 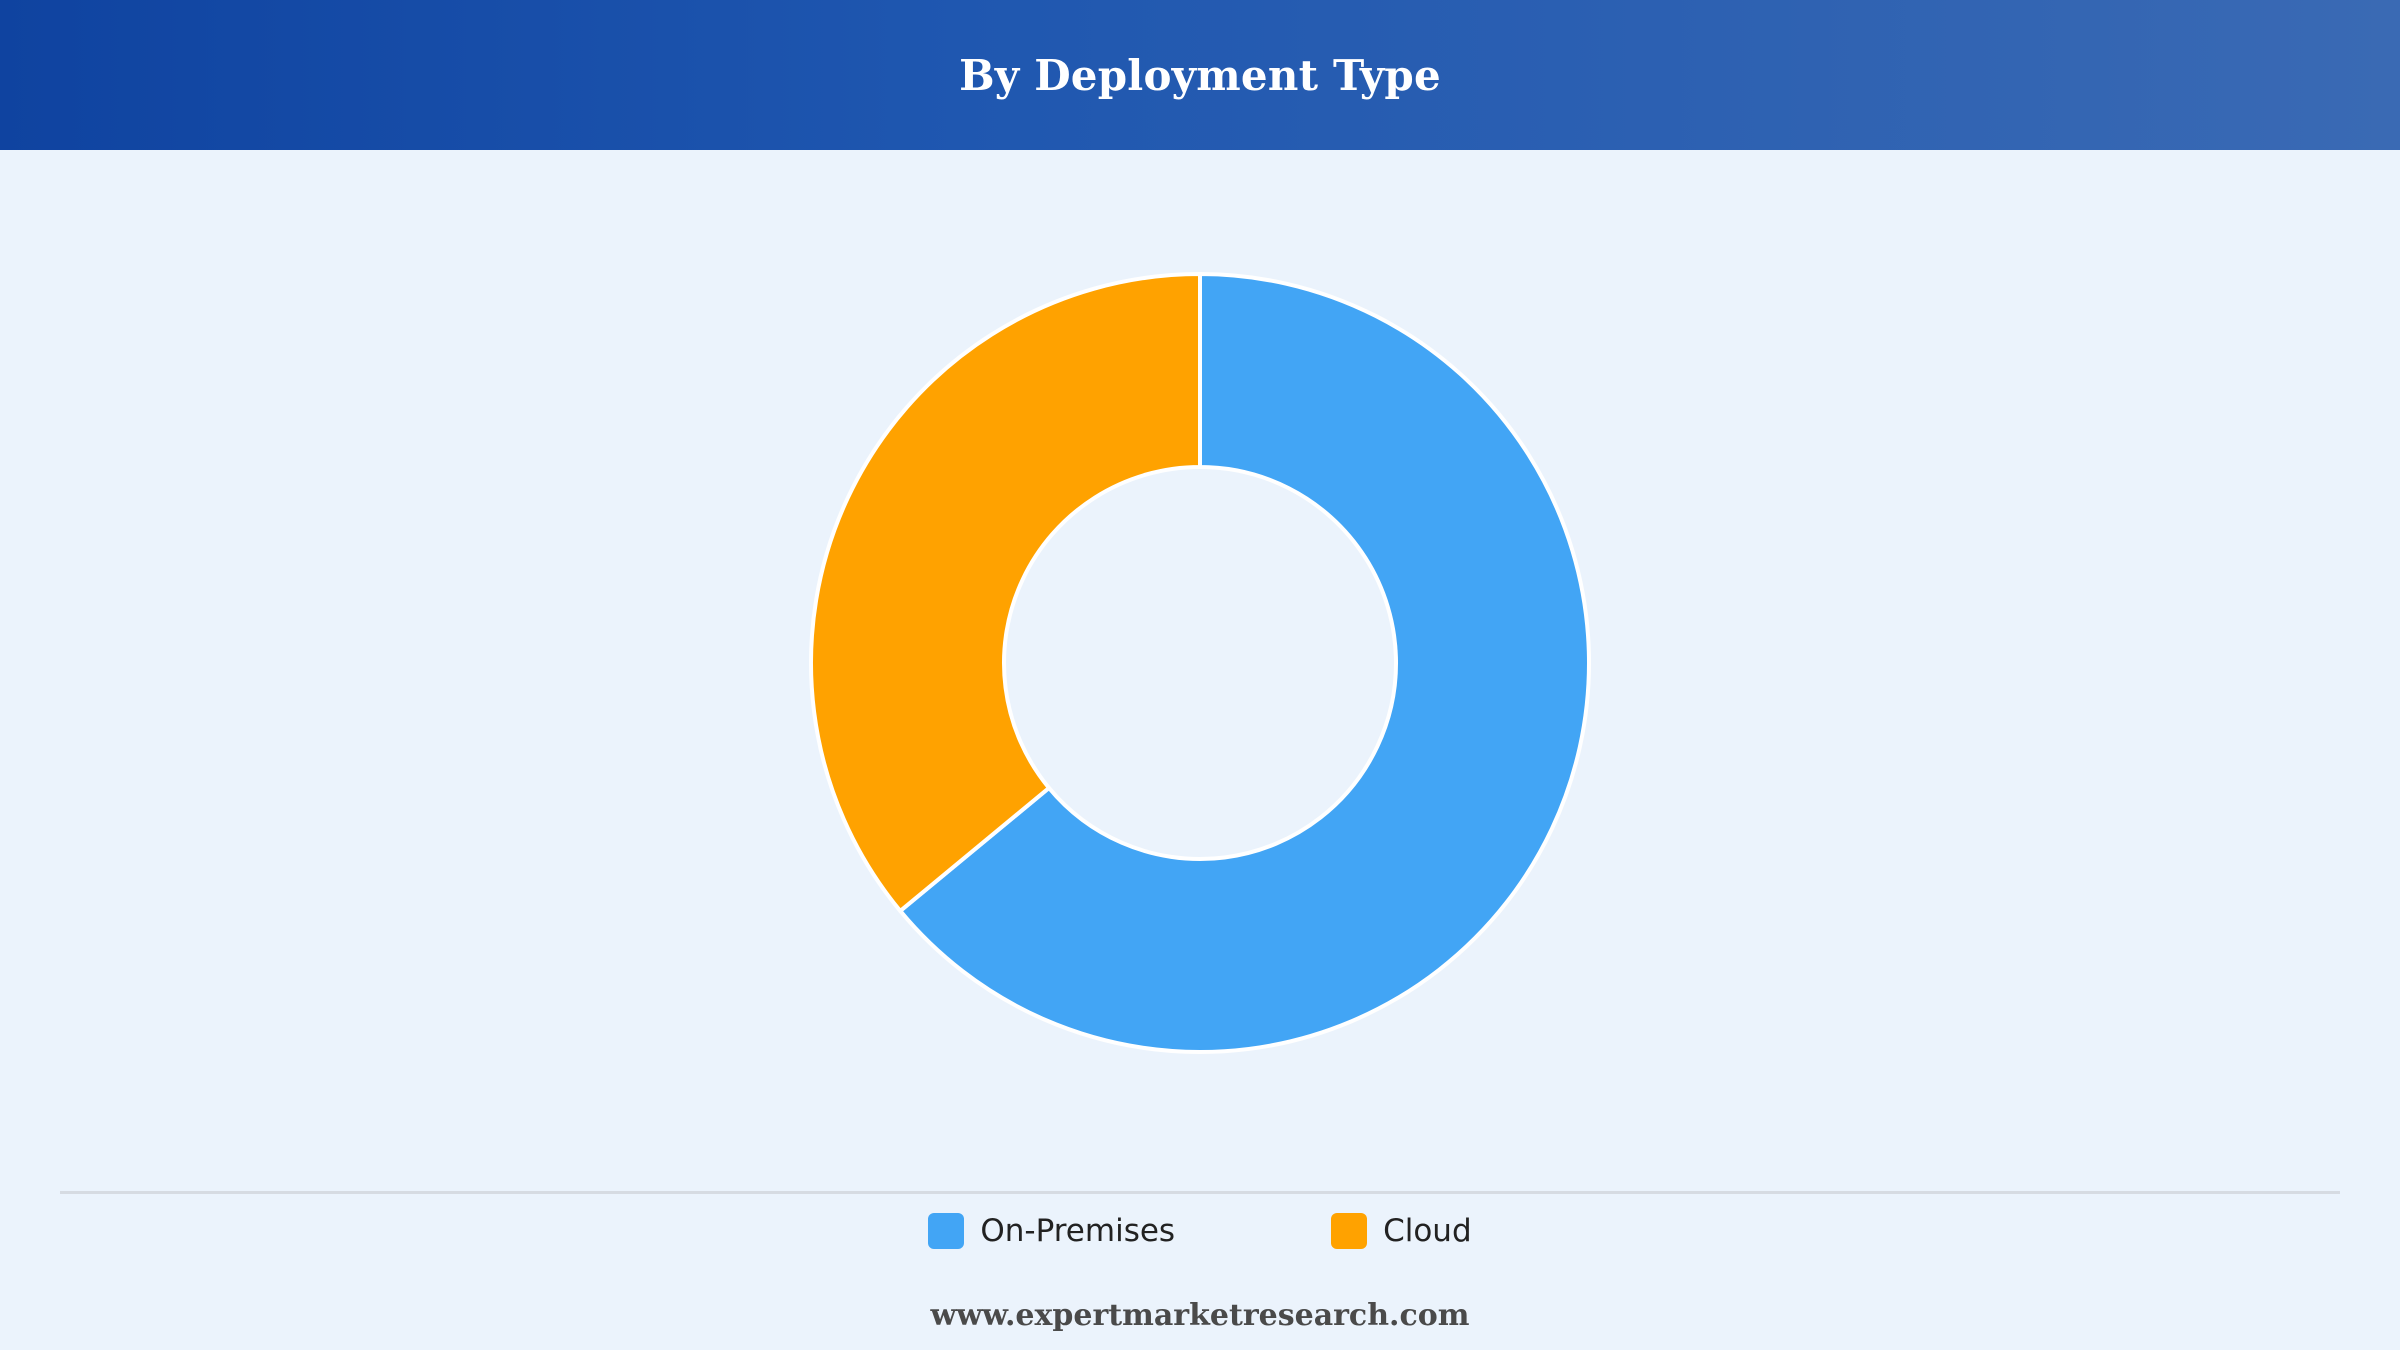 I want to click on legend-label-on-premises: On-Premises, so click(x=1078, y=1231).